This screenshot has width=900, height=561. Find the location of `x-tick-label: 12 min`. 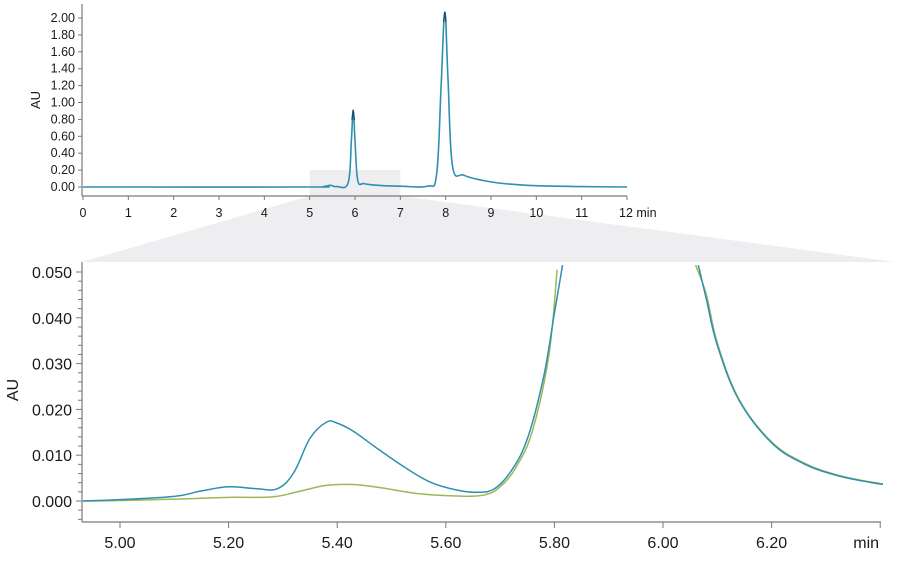

x-tick-label: 12 min is located at coordinates (638, 213).